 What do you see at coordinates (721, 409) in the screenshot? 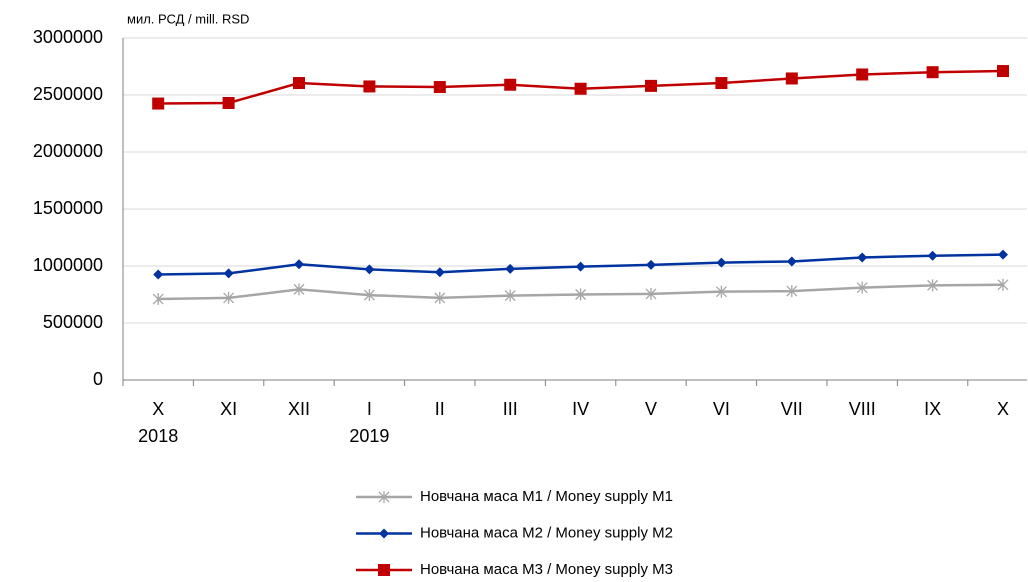
I see `x-tick-label: VI` at bounding box center [721, 409].